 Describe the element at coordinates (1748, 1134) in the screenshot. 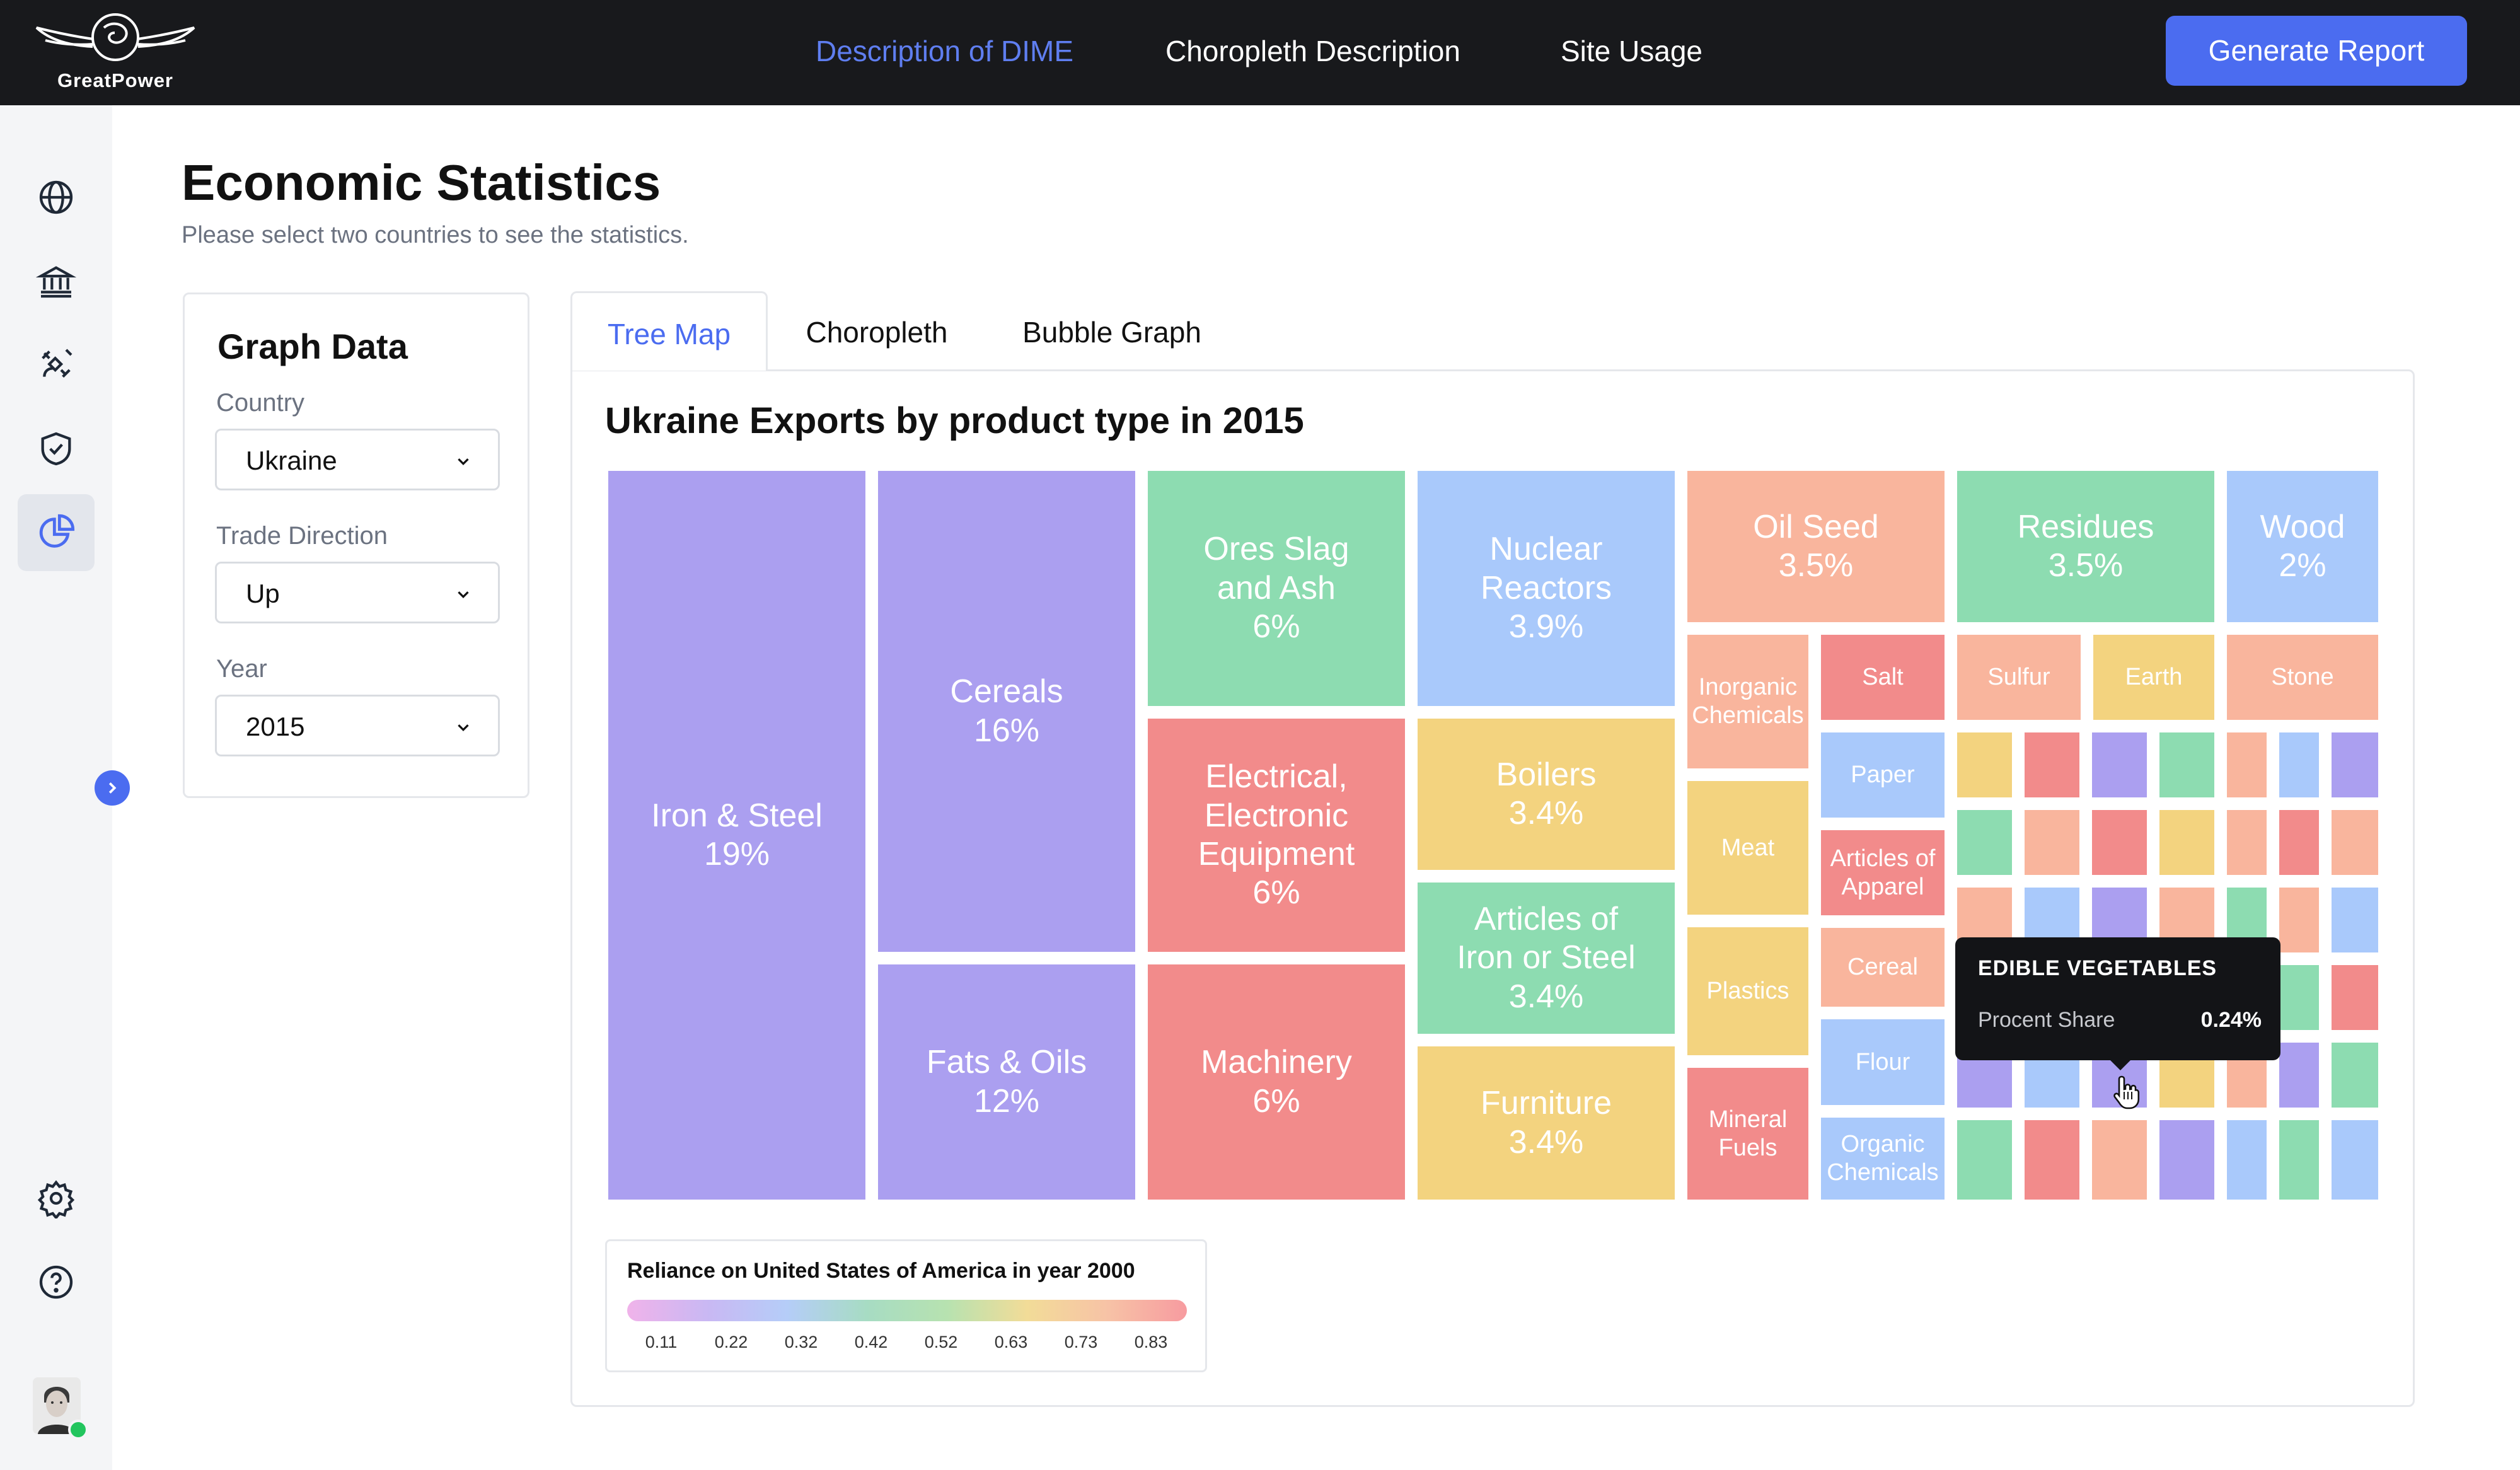

I see `treemap-cell: Mineral Fuels` at that location.